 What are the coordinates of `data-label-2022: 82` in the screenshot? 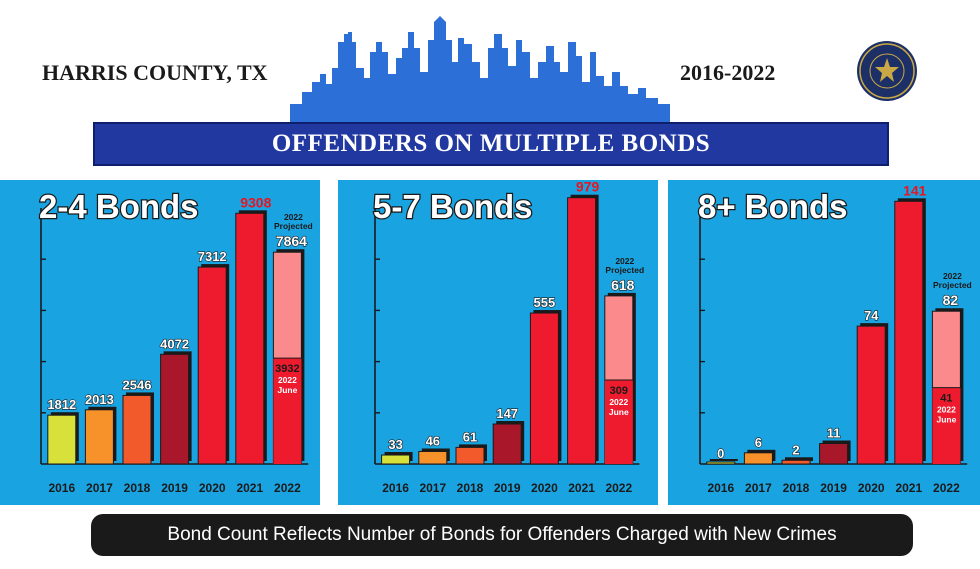 It's located at (951, 300).